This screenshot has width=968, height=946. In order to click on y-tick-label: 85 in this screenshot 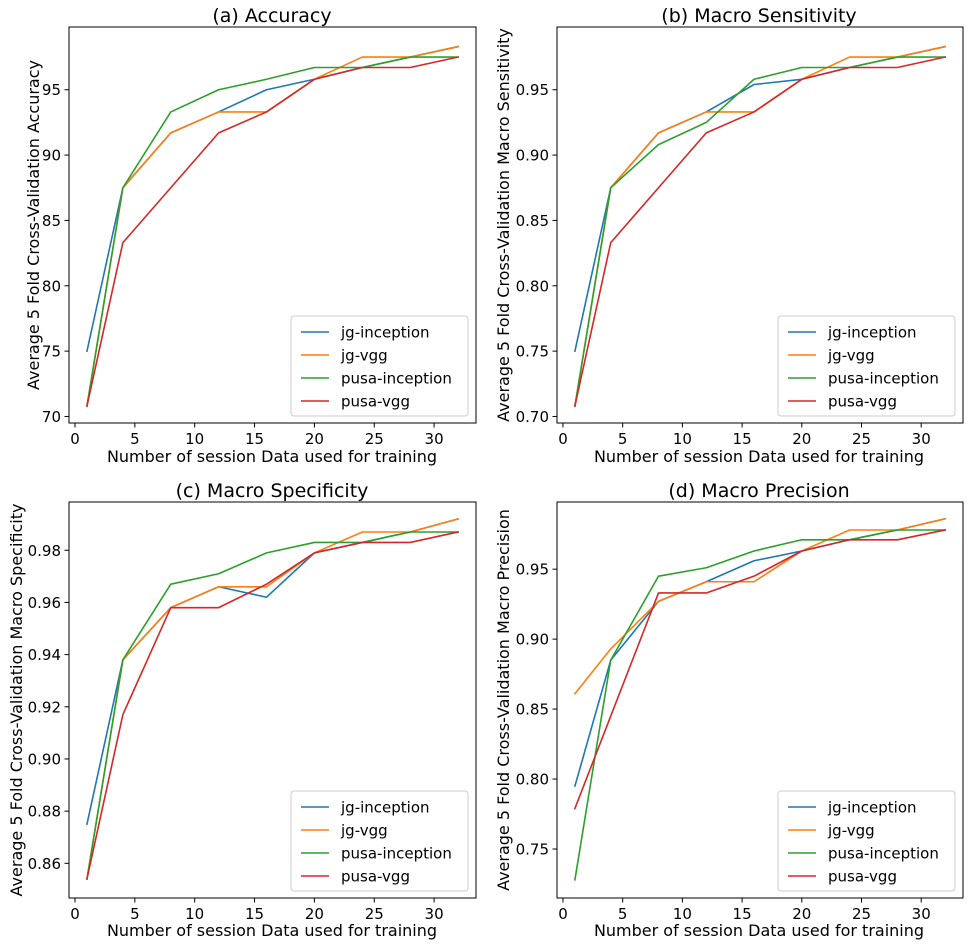, I will do `click(51, 221)`.